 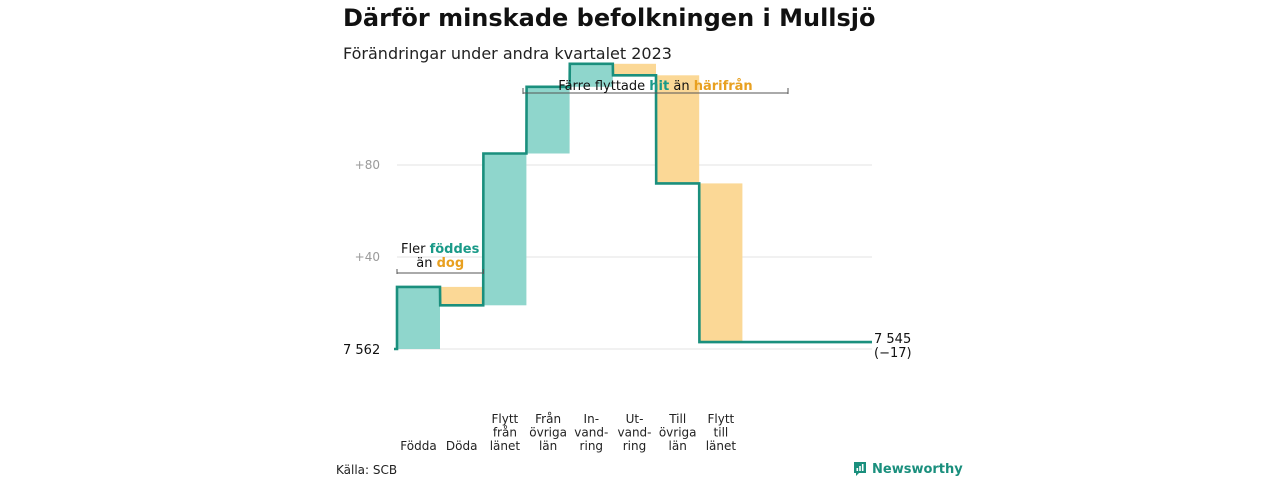 What do you see at coordinates (917, 469) in the screenshot?
I see `brand-name: Newsworthy` at bounding box center [917, 469].